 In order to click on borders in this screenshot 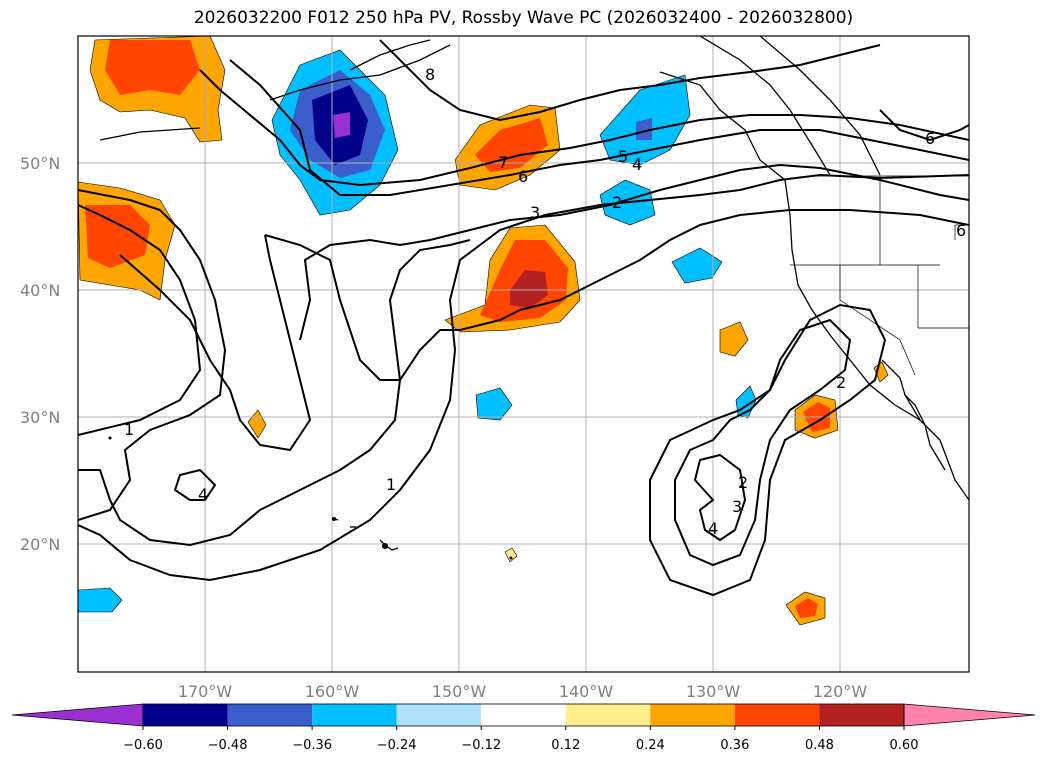, I will do `click(879, 275)`.